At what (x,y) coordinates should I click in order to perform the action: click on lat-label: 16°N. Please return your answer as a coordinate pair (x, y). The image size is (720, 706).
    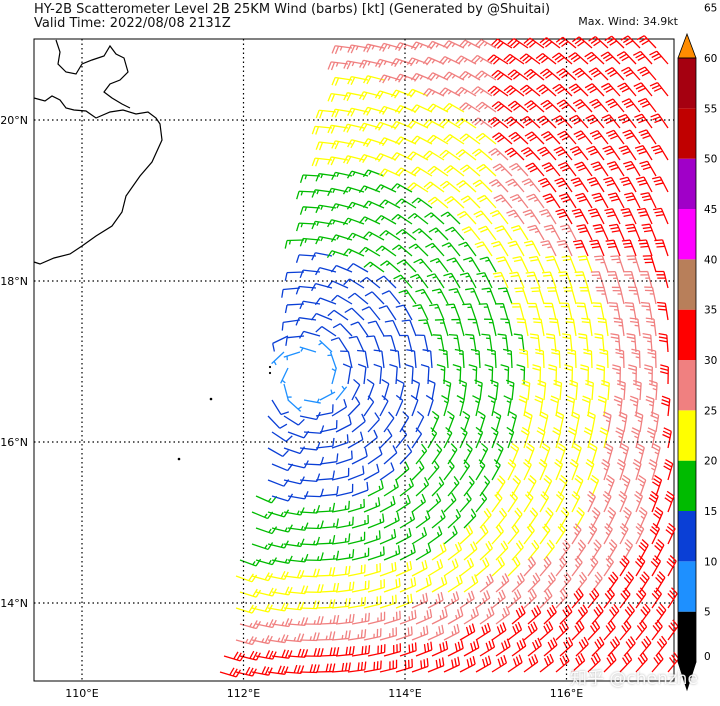
    Looking at the image, I should click on (14, 442).